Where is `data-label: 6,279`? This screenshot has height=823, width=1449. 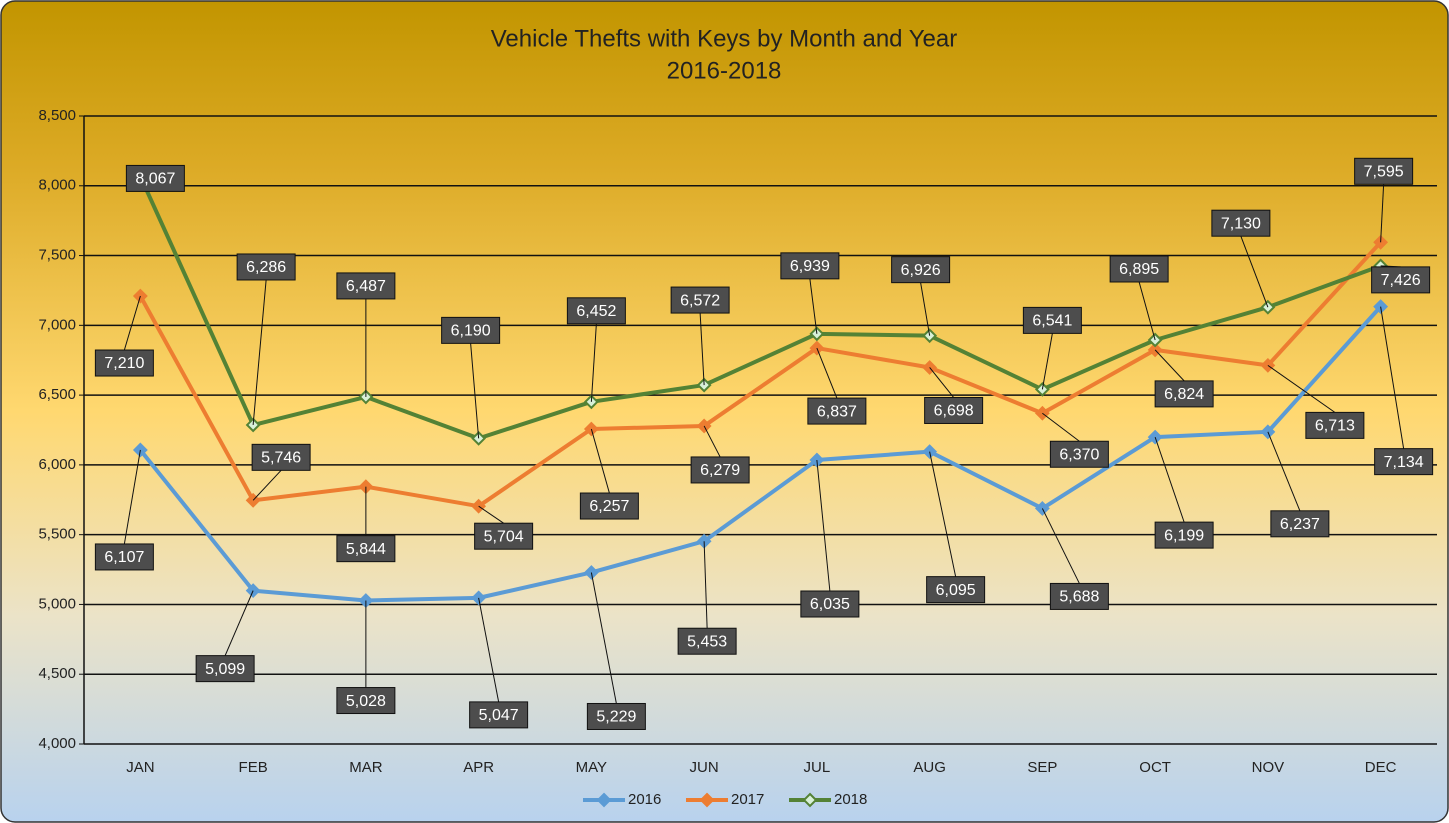 data-label: 6,279 is located at coordinates (720, 470).